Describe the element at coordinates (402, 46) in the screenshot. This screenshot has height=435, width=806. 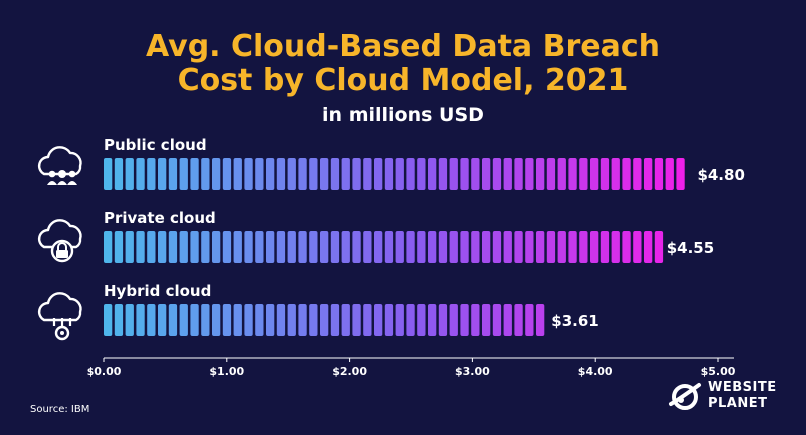
I see `chart-title-line-1: Avg. Cloud-Based Data Breach` at that location.